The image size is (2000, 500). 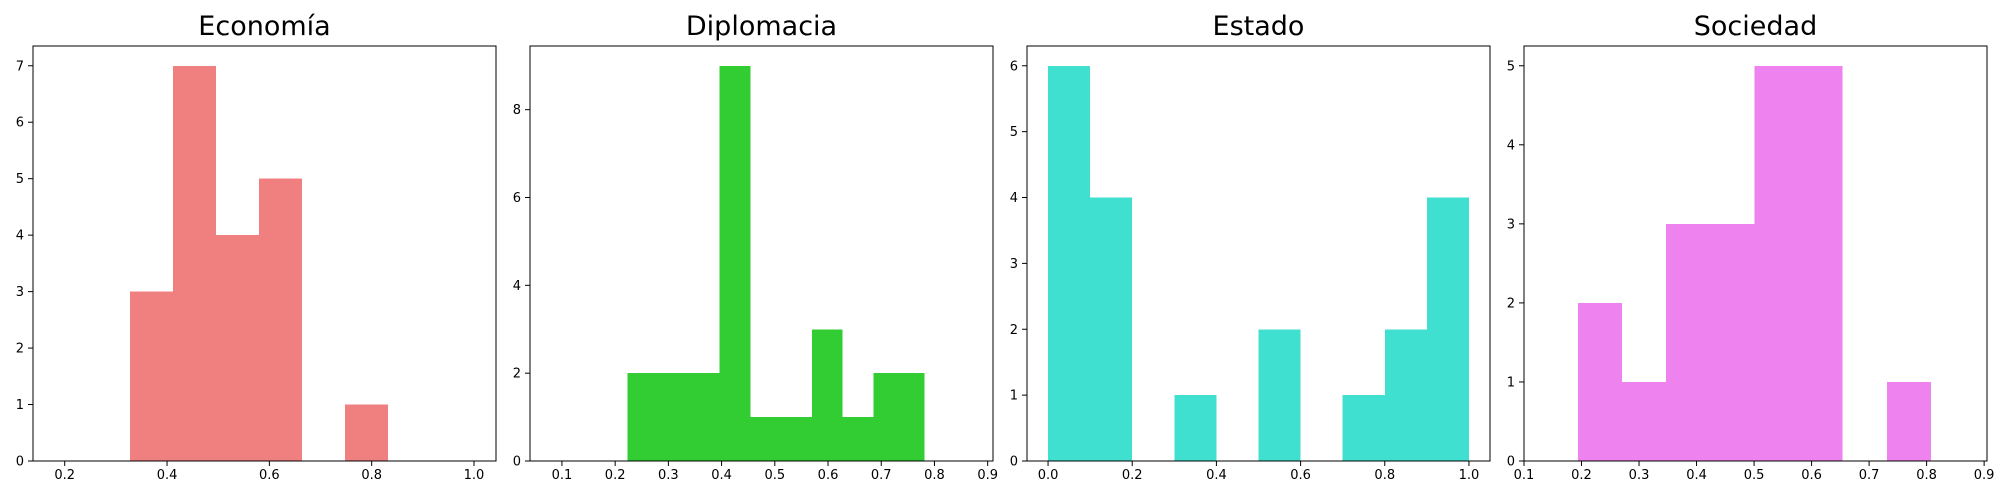 I want to click on x-tick-label: 0.0, so click(x=1048, y=475).